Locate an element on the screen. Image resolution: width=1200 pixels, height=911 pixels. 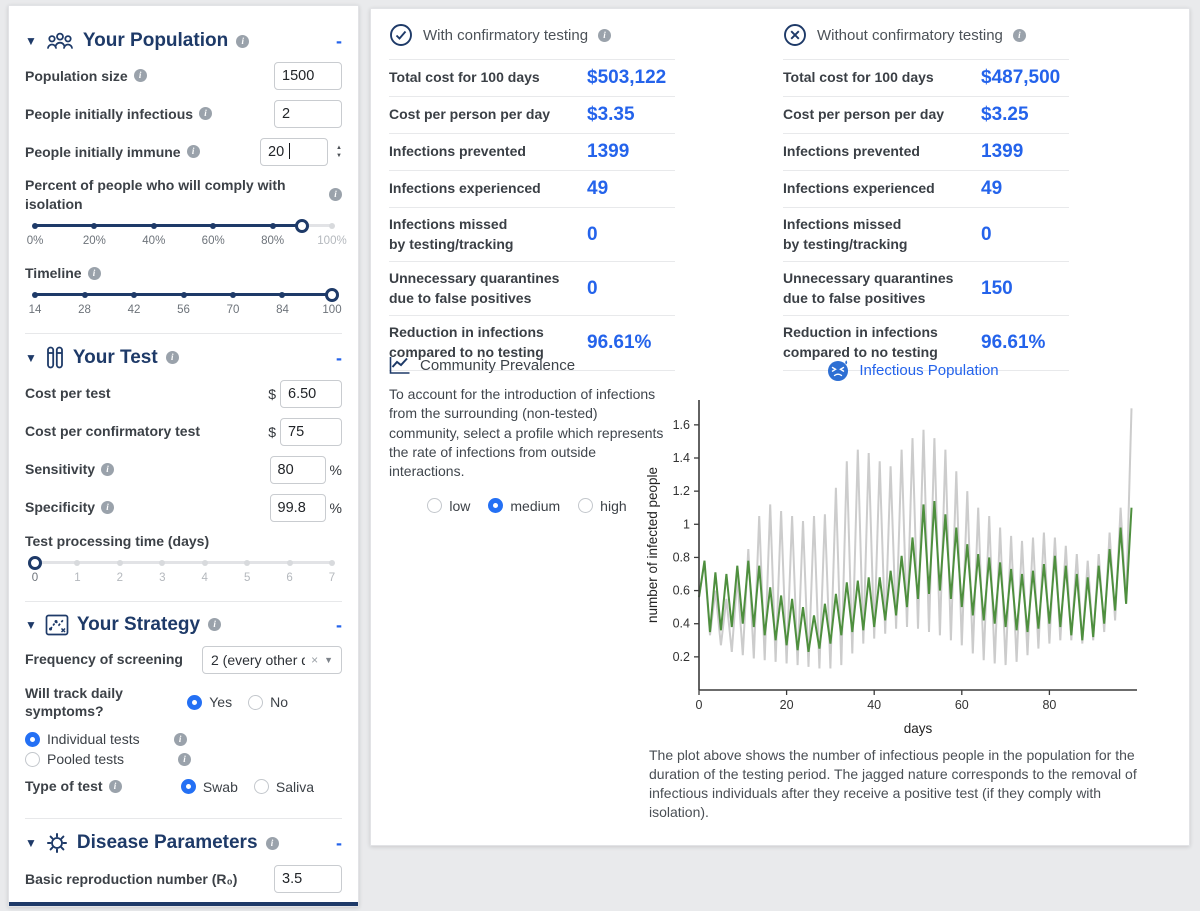
field-cost-per-test: Cost per test $ is located at coordinates (183, 393).